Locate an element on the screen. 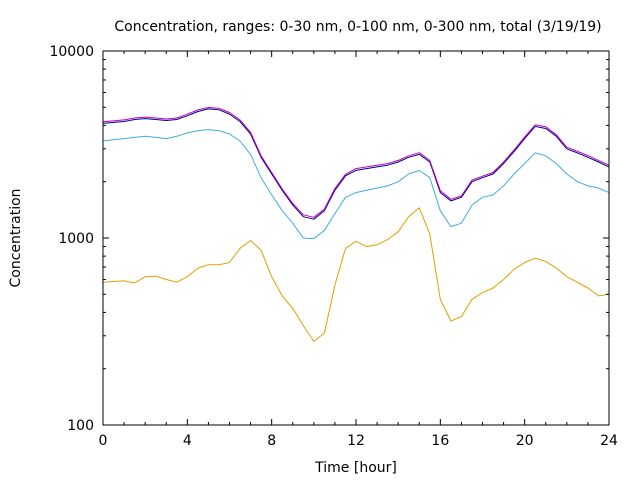  y-tick-label: 1000 is located at coordinates (76, 239).